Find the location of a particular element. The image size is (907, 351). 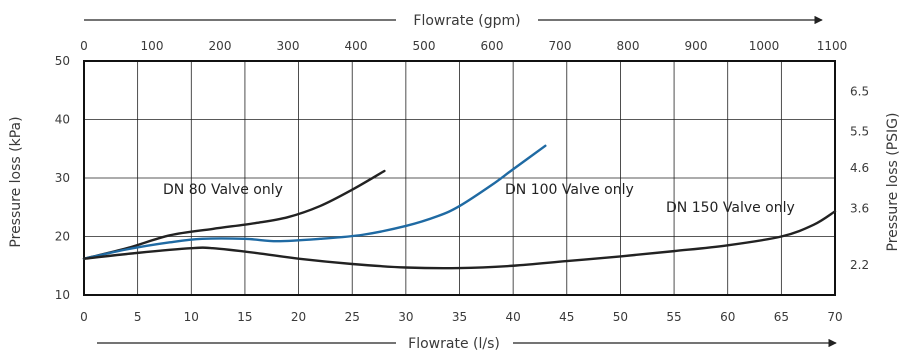

top-tick-label: 0 is located at coordinates (84, 46).